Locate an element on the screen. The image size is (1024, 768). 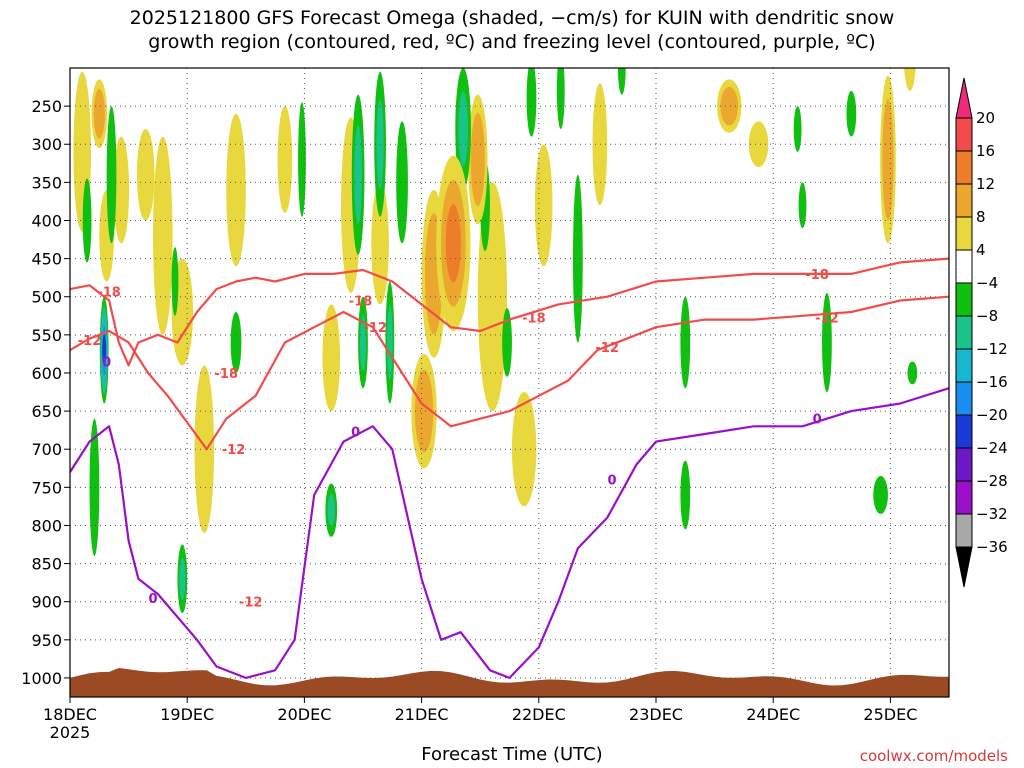
y-tick-label: 900 is located at coordinates (46, 602).